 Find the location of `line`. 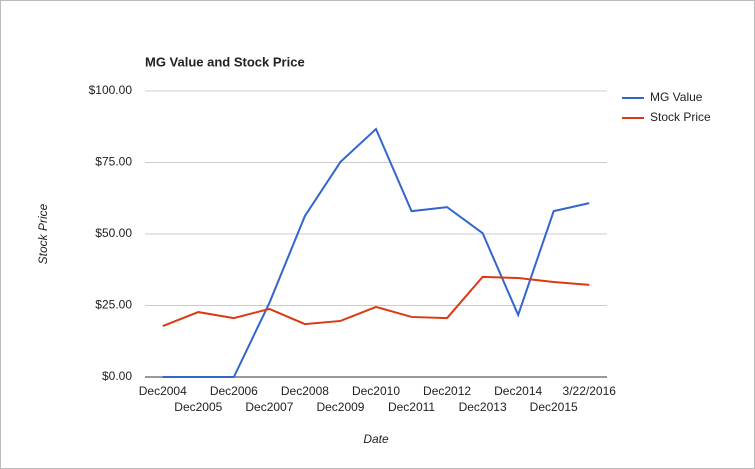

line is located at coordinates (376, 301).